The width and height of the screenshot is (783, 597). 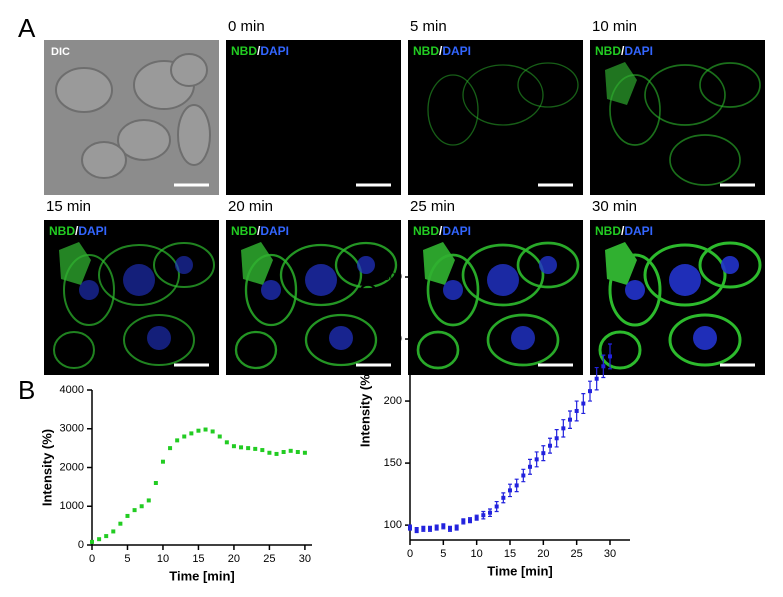 I want to click on y-tick-label: 2000, so click(x=72, y=467).